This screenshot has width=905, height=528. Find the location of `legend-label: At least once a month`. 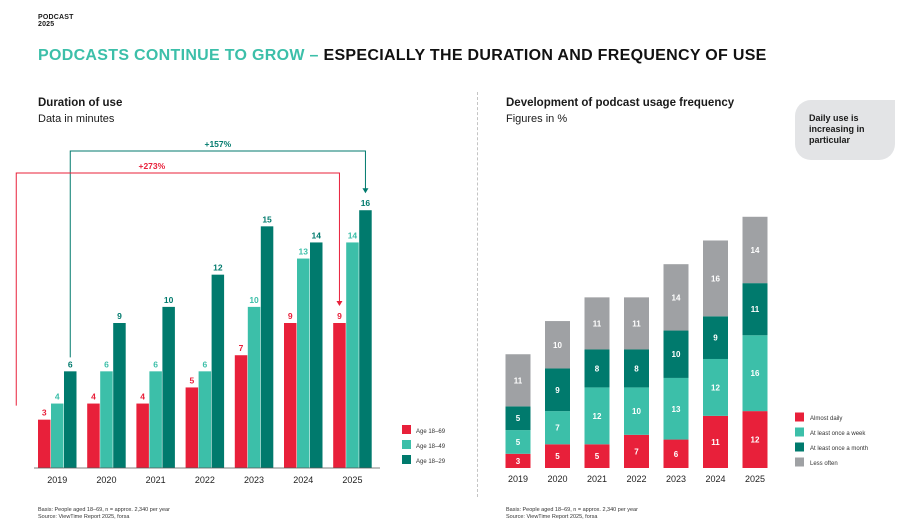

legend-label: At least once a month is located at coordinates (839, 449).